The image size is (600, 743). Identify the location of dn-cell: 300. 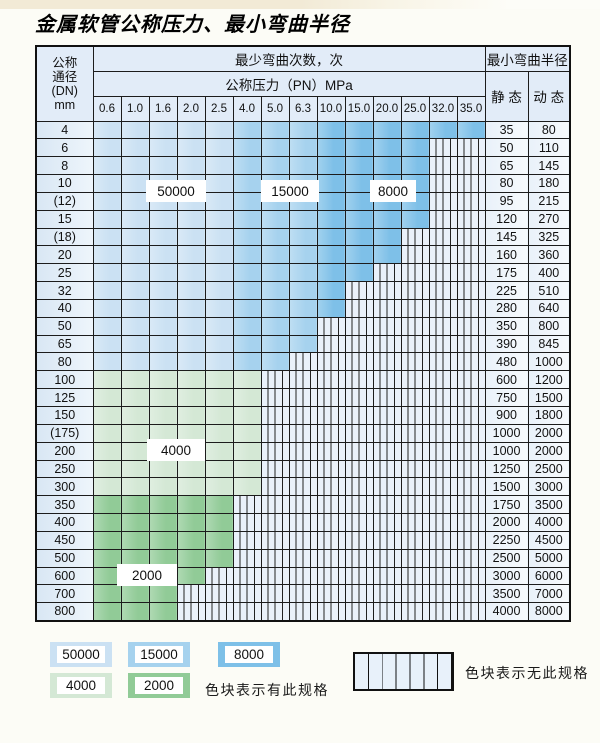
(64, 487).